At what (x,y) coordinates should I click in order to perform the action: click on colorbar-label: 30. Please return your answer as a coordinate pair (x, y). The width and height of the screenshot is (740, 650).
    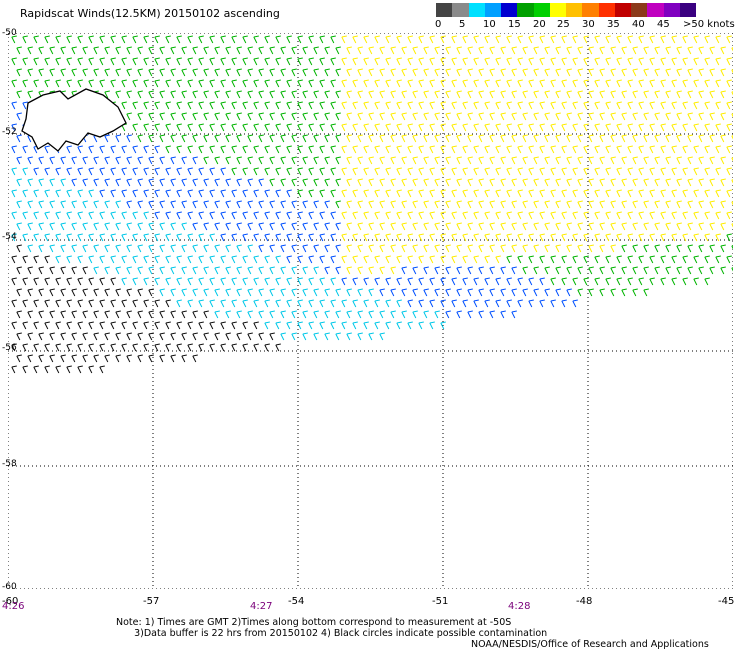
    Looking at the image, I should click on (588, 24).